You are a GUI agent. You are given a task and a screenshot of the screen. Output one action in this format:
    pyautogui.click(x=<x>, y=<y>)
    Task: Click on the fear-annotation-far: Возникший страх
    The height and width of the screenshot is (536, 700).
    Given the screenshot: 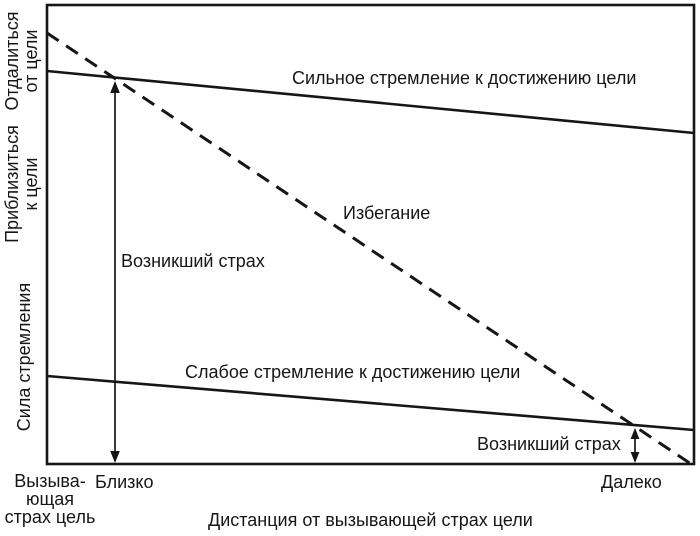 What is the action you would take?
    pyautogui.click(x=549, y=444)
    